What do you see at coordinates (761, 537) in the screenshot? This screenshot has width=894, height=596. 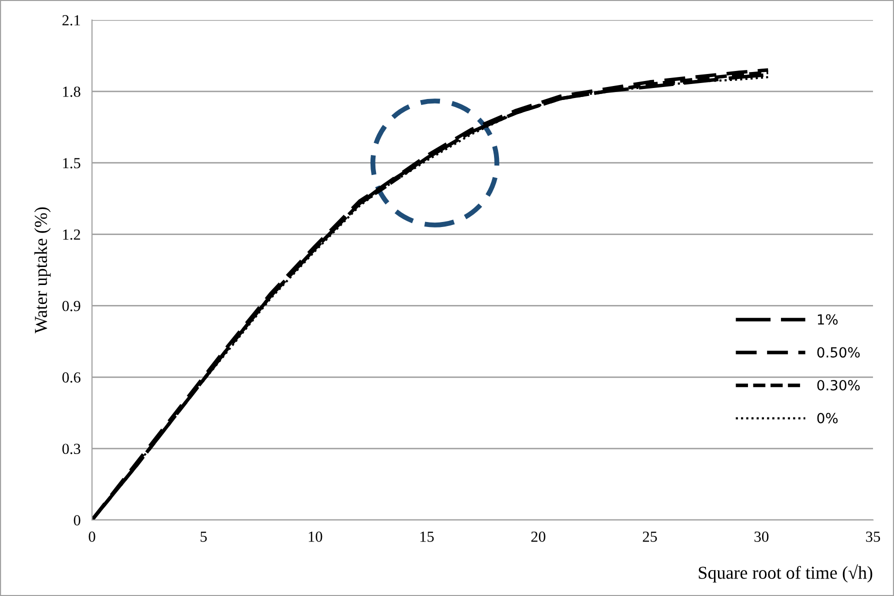 I see `x-tick-label: 30` at bounding box center [761, 537].